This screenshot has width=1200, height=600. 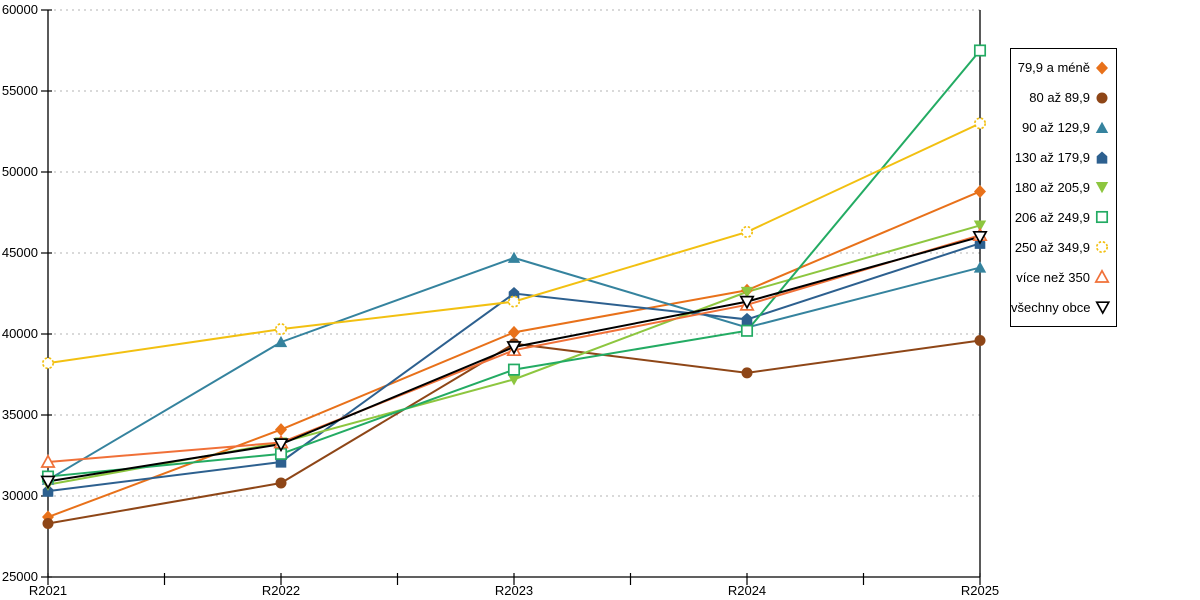 What do you see at coordinates (1053, 68) in the screenshot?
I see `legend-label: 79,9 a méně` at bounding box center [1053, 68].